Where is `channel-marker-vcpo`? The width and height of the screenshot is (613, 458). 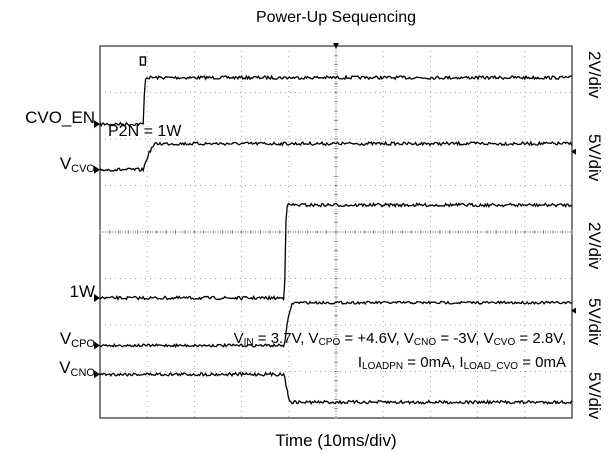
channel-marker-vcpo is located at coordinates (97, 345).